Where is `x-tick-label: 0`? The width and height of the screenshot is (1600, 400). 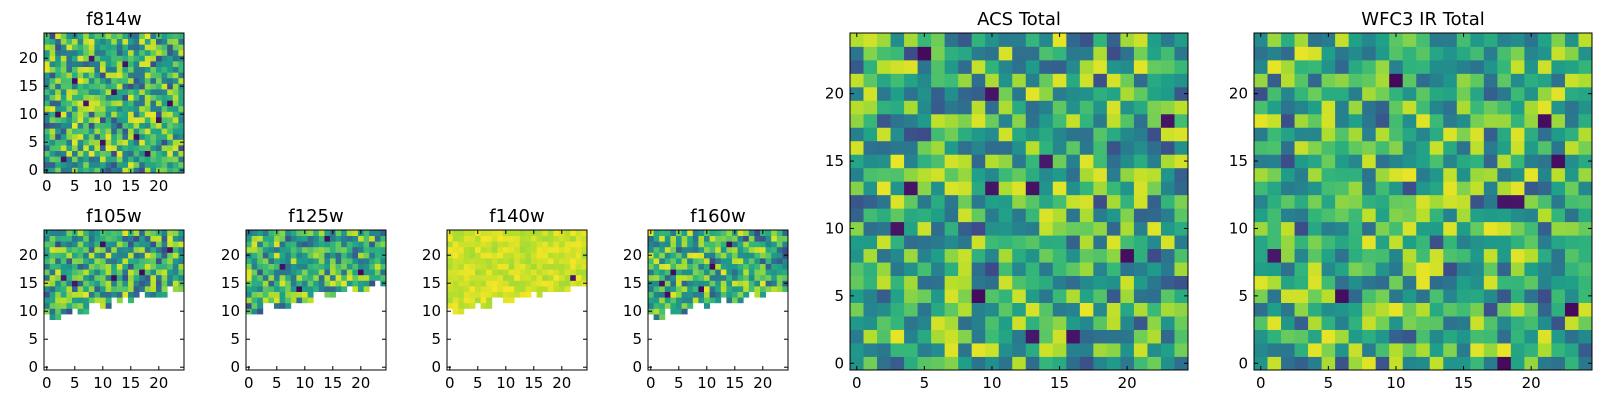
x-tick-label: 0 is located at coordinates (1261, 383).